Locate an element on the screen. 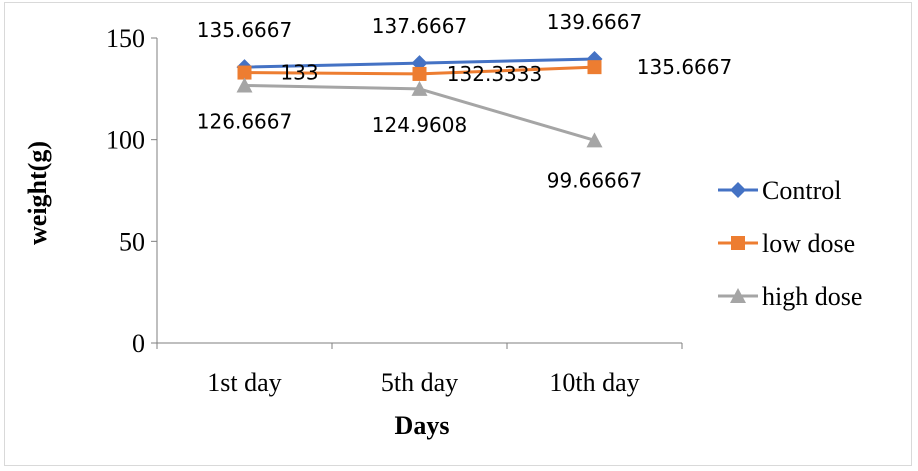 Image resolution: width=918 pixels, height=471 pixels. x-tick-label: 10th day is located at coordinates (594, 382).